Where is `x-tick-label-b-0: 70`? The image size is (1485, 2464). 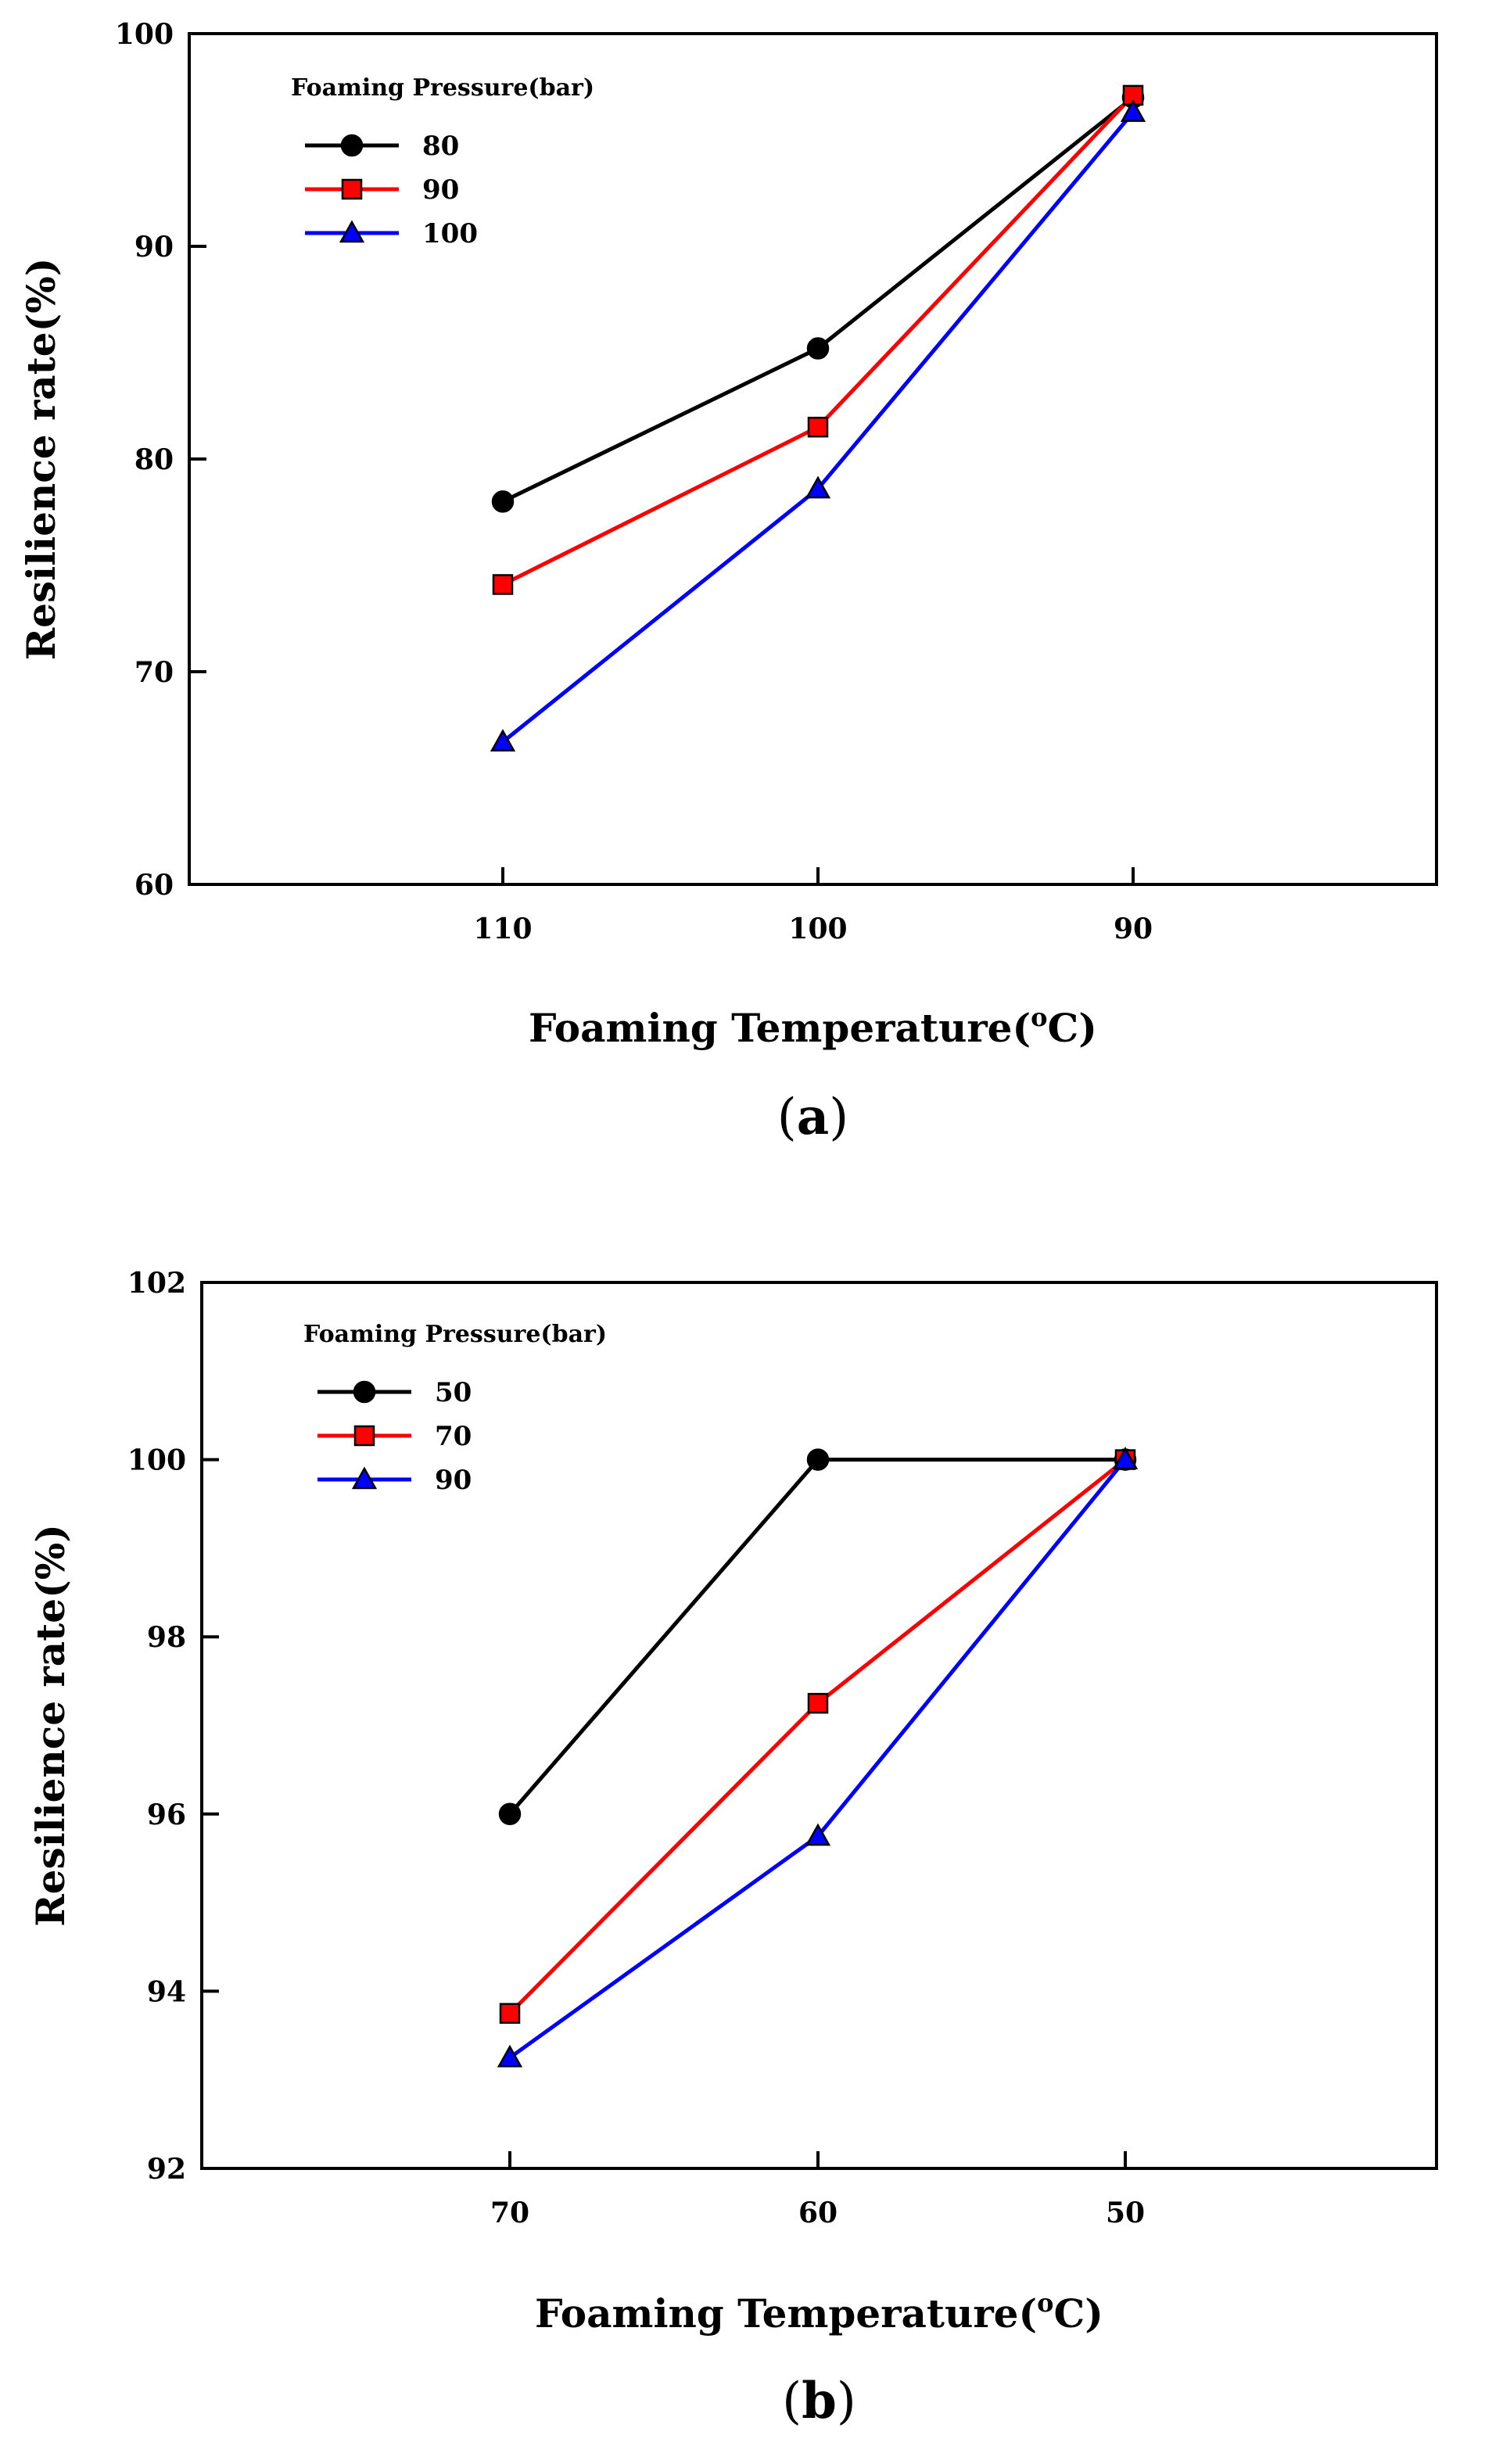 x-tick-label-b-0: 70 is located at coordinates (509, 2213).